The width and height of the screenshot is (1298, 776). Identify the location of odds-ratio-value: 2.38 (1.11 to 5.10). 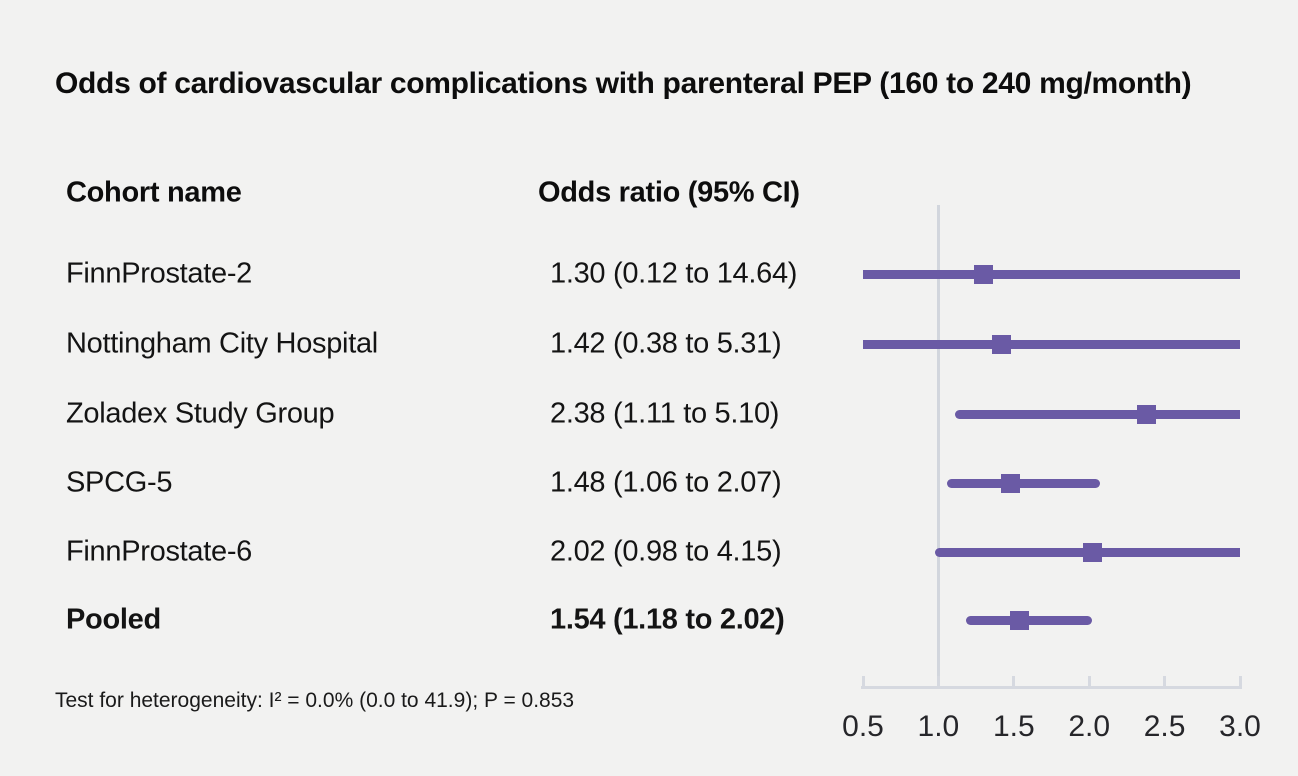
(665, 413).